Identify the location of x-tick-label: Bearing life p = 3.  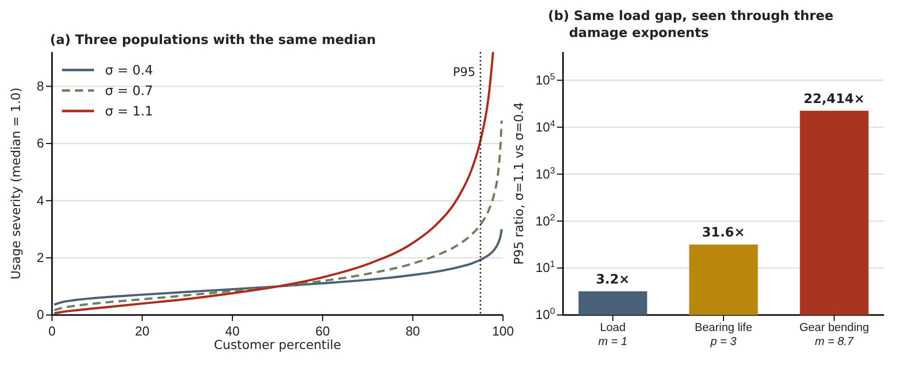
(723, 335).